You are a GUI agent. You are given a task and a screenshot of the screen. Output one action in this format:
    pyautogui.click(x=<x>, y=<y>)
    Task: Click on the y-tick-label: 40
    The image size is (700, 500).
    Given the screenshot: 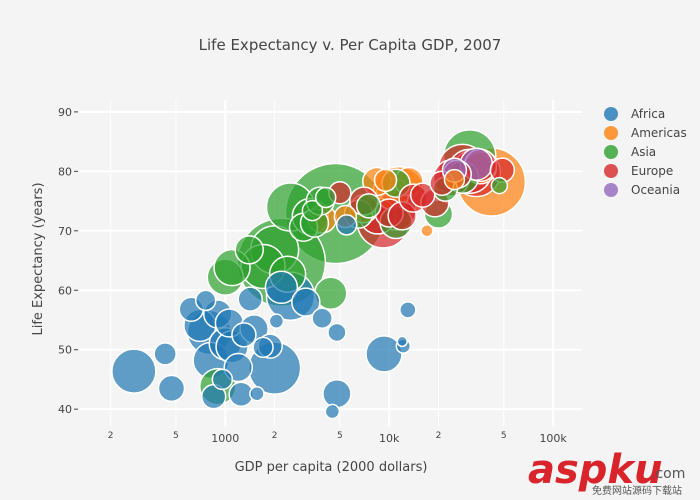 What is the action you would take?
    pyautogui.click(x=65, y=409)
    